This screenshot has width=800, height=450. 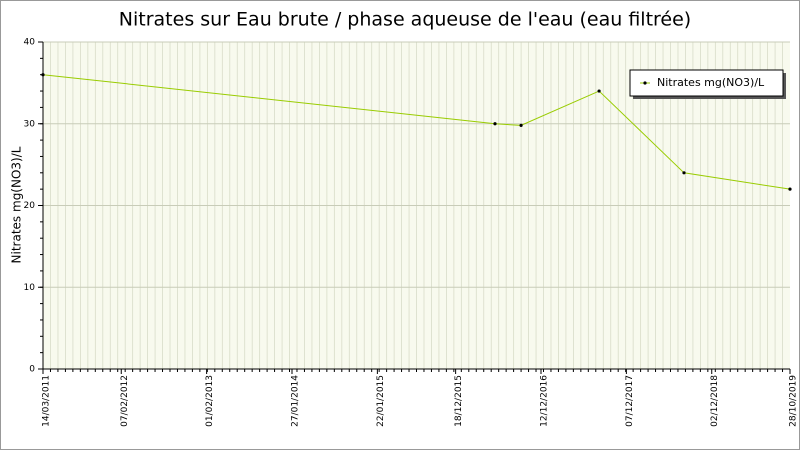 I want to click on legend-label: Nitrates mg(NO3)/L, so click(x=711, y=82).